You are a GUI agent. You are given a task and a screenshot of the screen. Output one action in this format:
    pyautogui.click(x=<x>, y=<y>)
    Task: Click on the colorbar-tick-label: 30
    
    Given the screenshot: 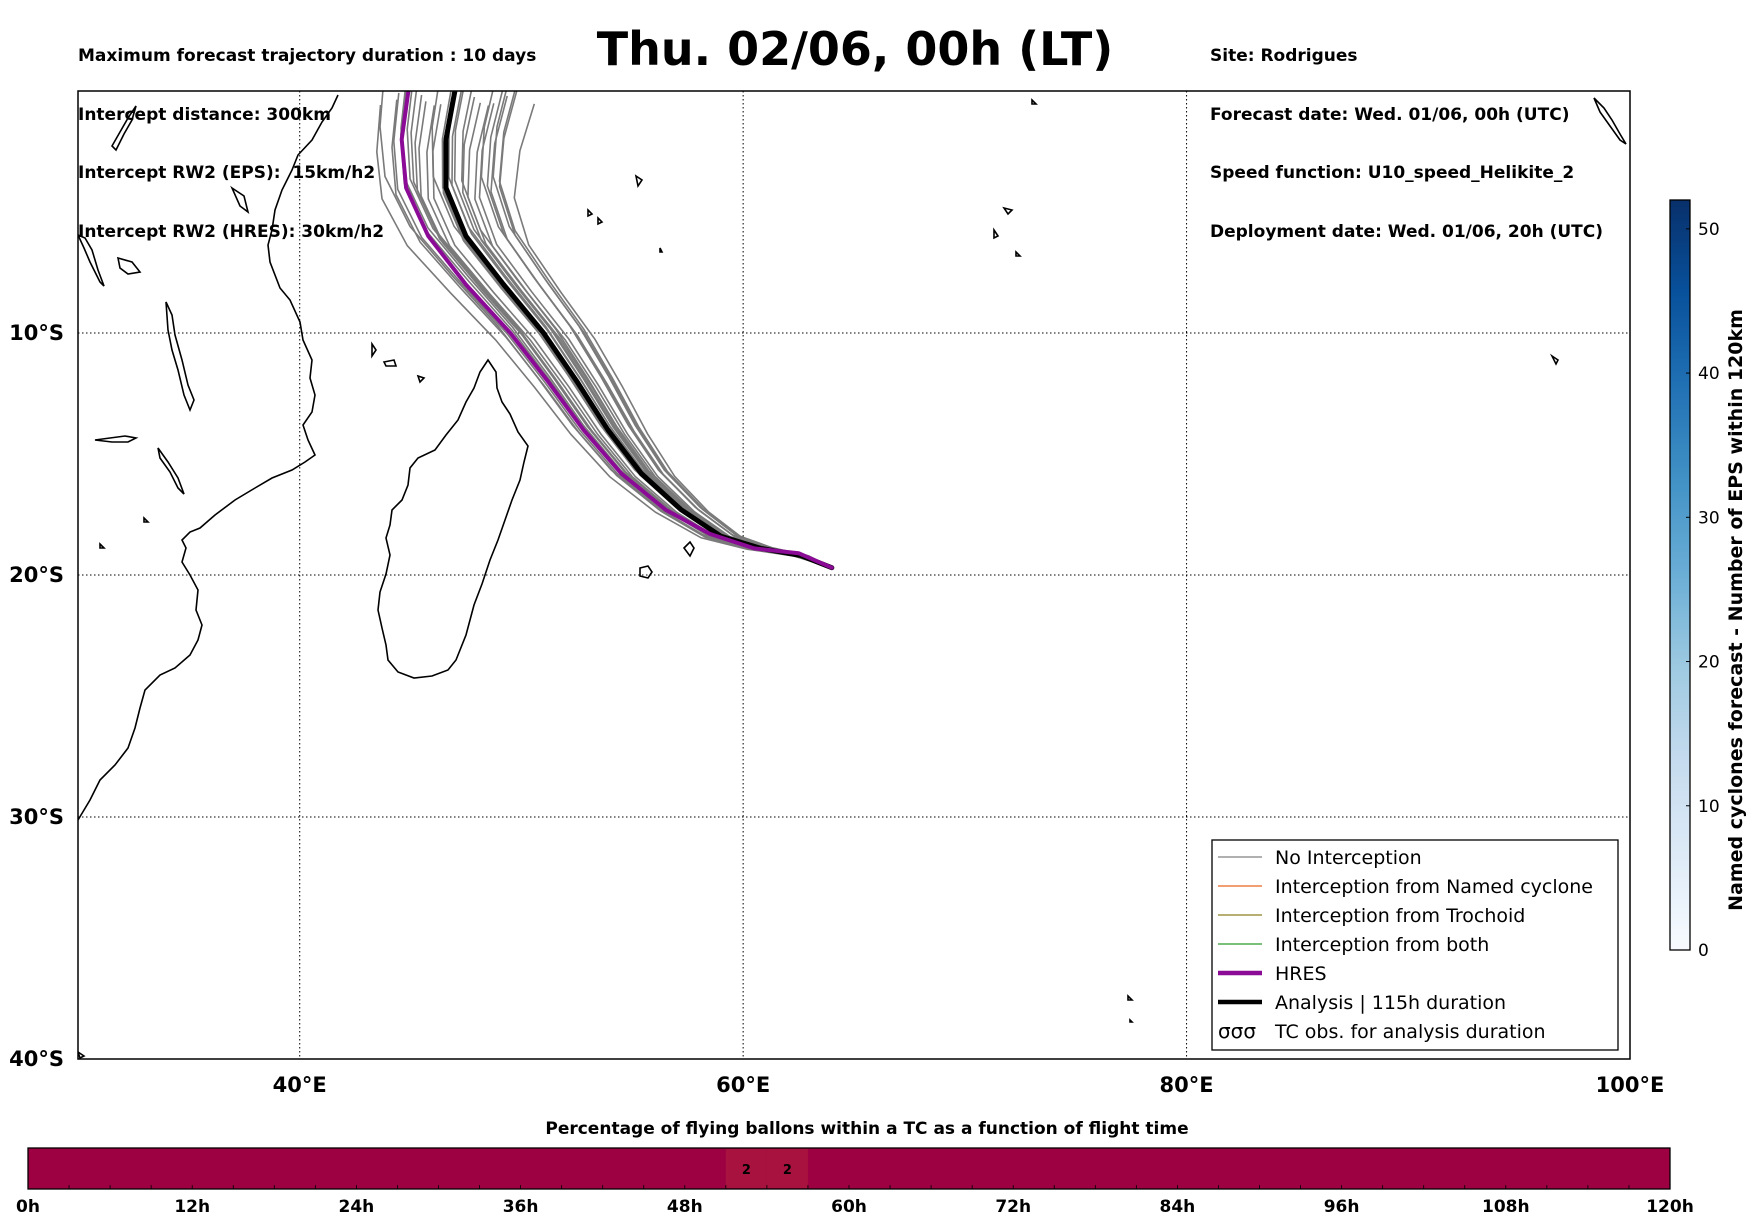 What is the action you would take?
    pyautogui.click(x=1709, y=518)
    